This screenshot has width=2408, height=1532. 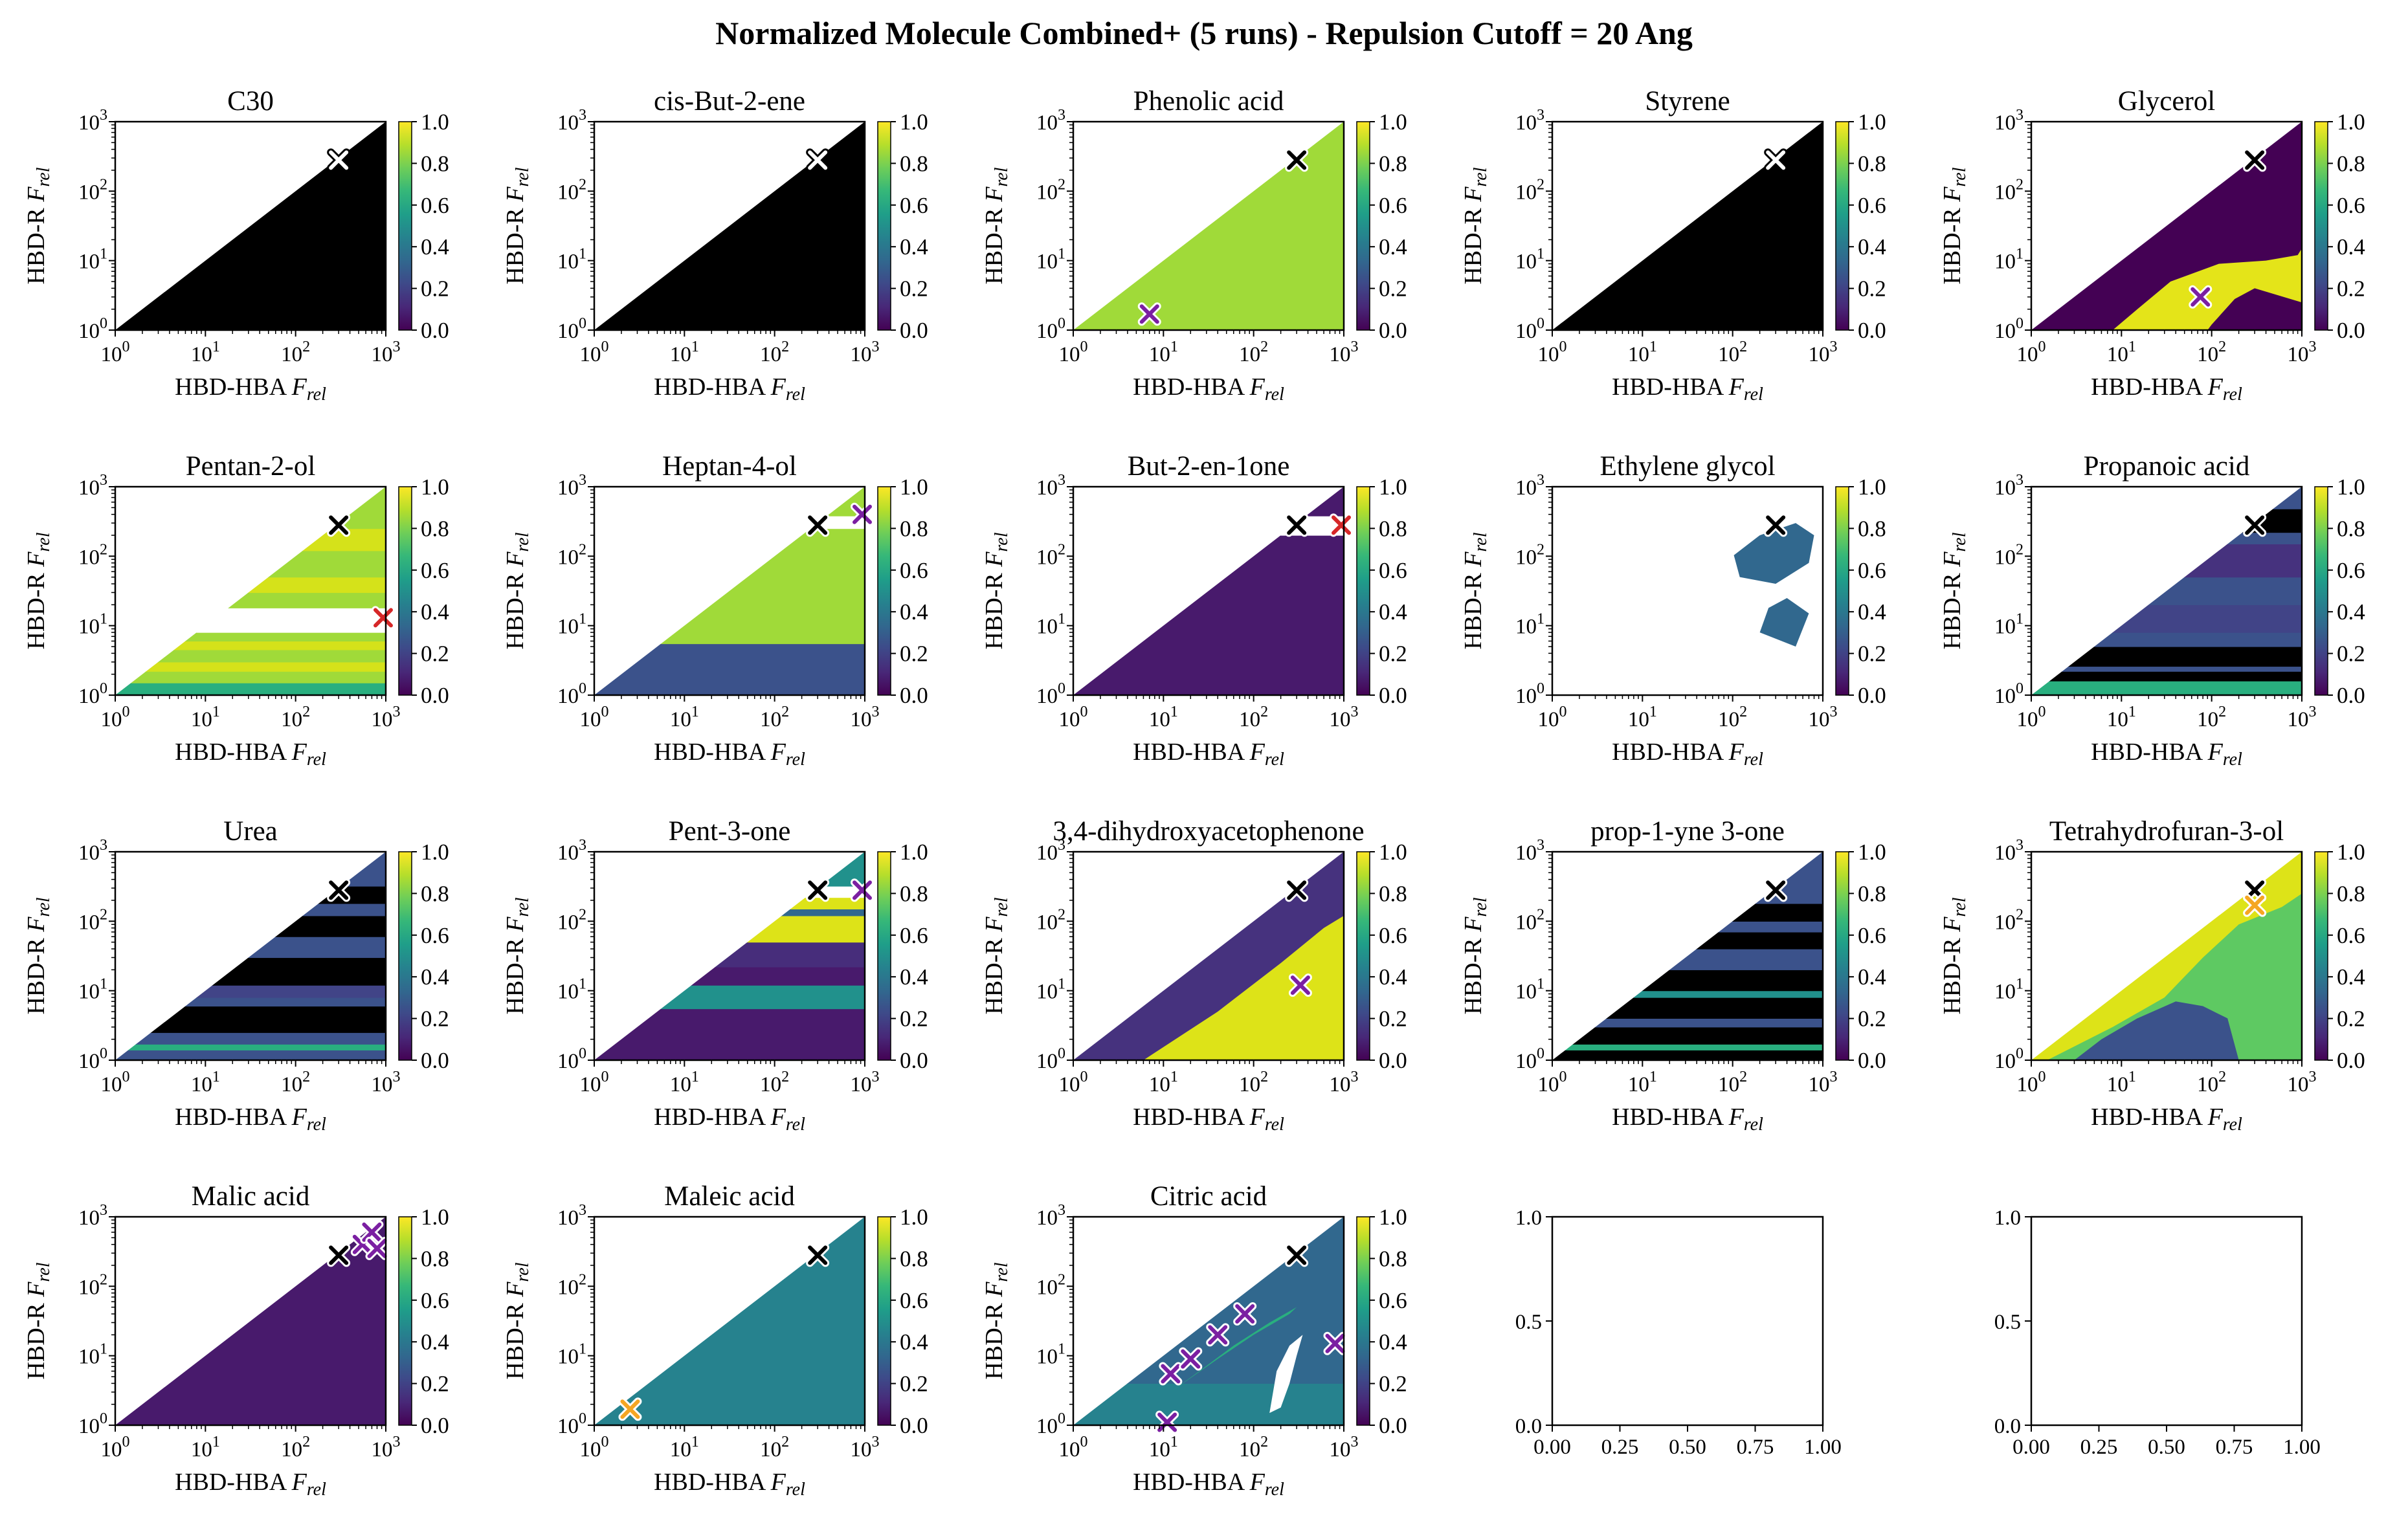 What do you see at coordinates (2166, 1447) in the screenshot?
I see `x-tick-label: 0.50` at bounding box center [2166, 1447].